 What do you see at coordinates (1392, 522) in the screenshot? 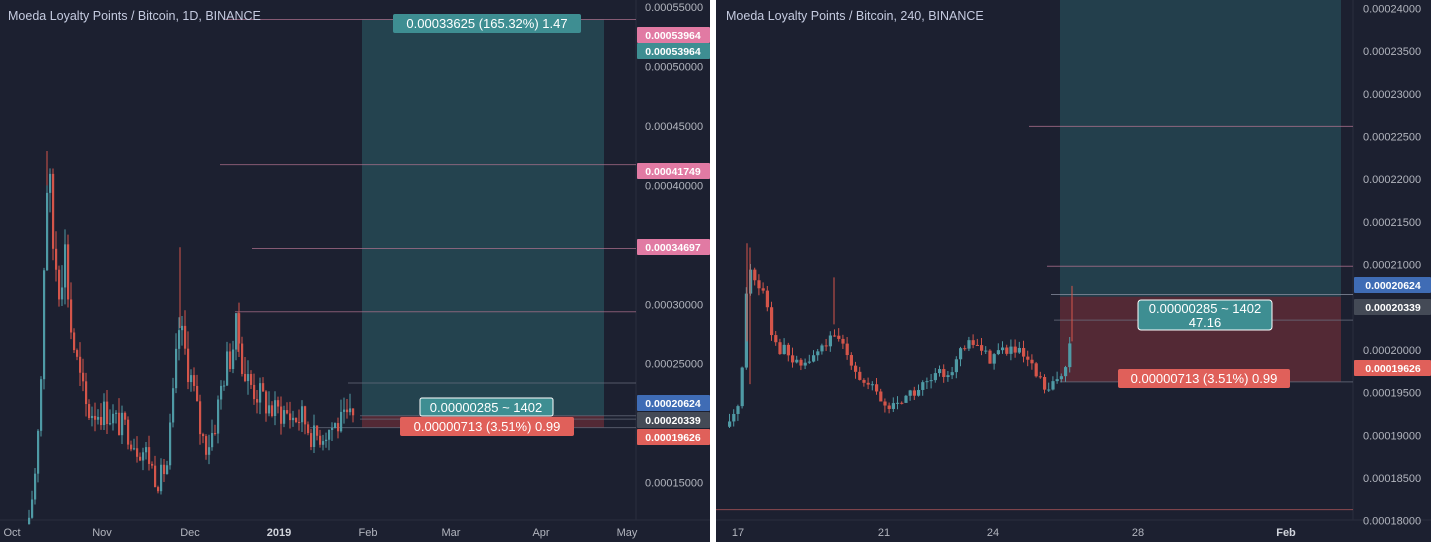
I see `right-y-tick-label: 0.00018000` at bounding box center [1392, 522].